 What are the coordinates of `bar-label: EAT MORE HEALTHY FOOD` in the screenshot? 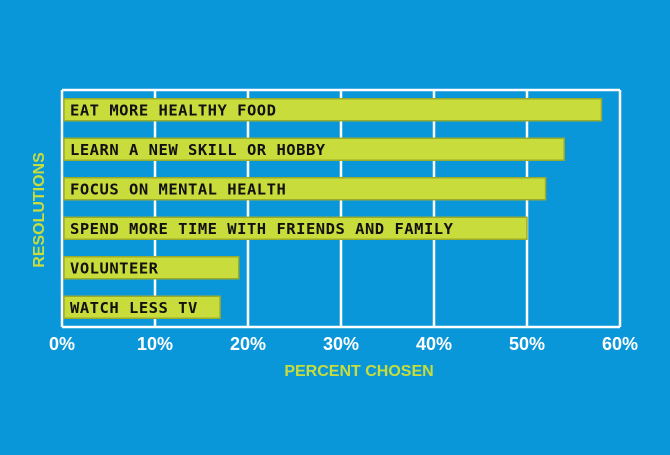 It's located at (173, 110).